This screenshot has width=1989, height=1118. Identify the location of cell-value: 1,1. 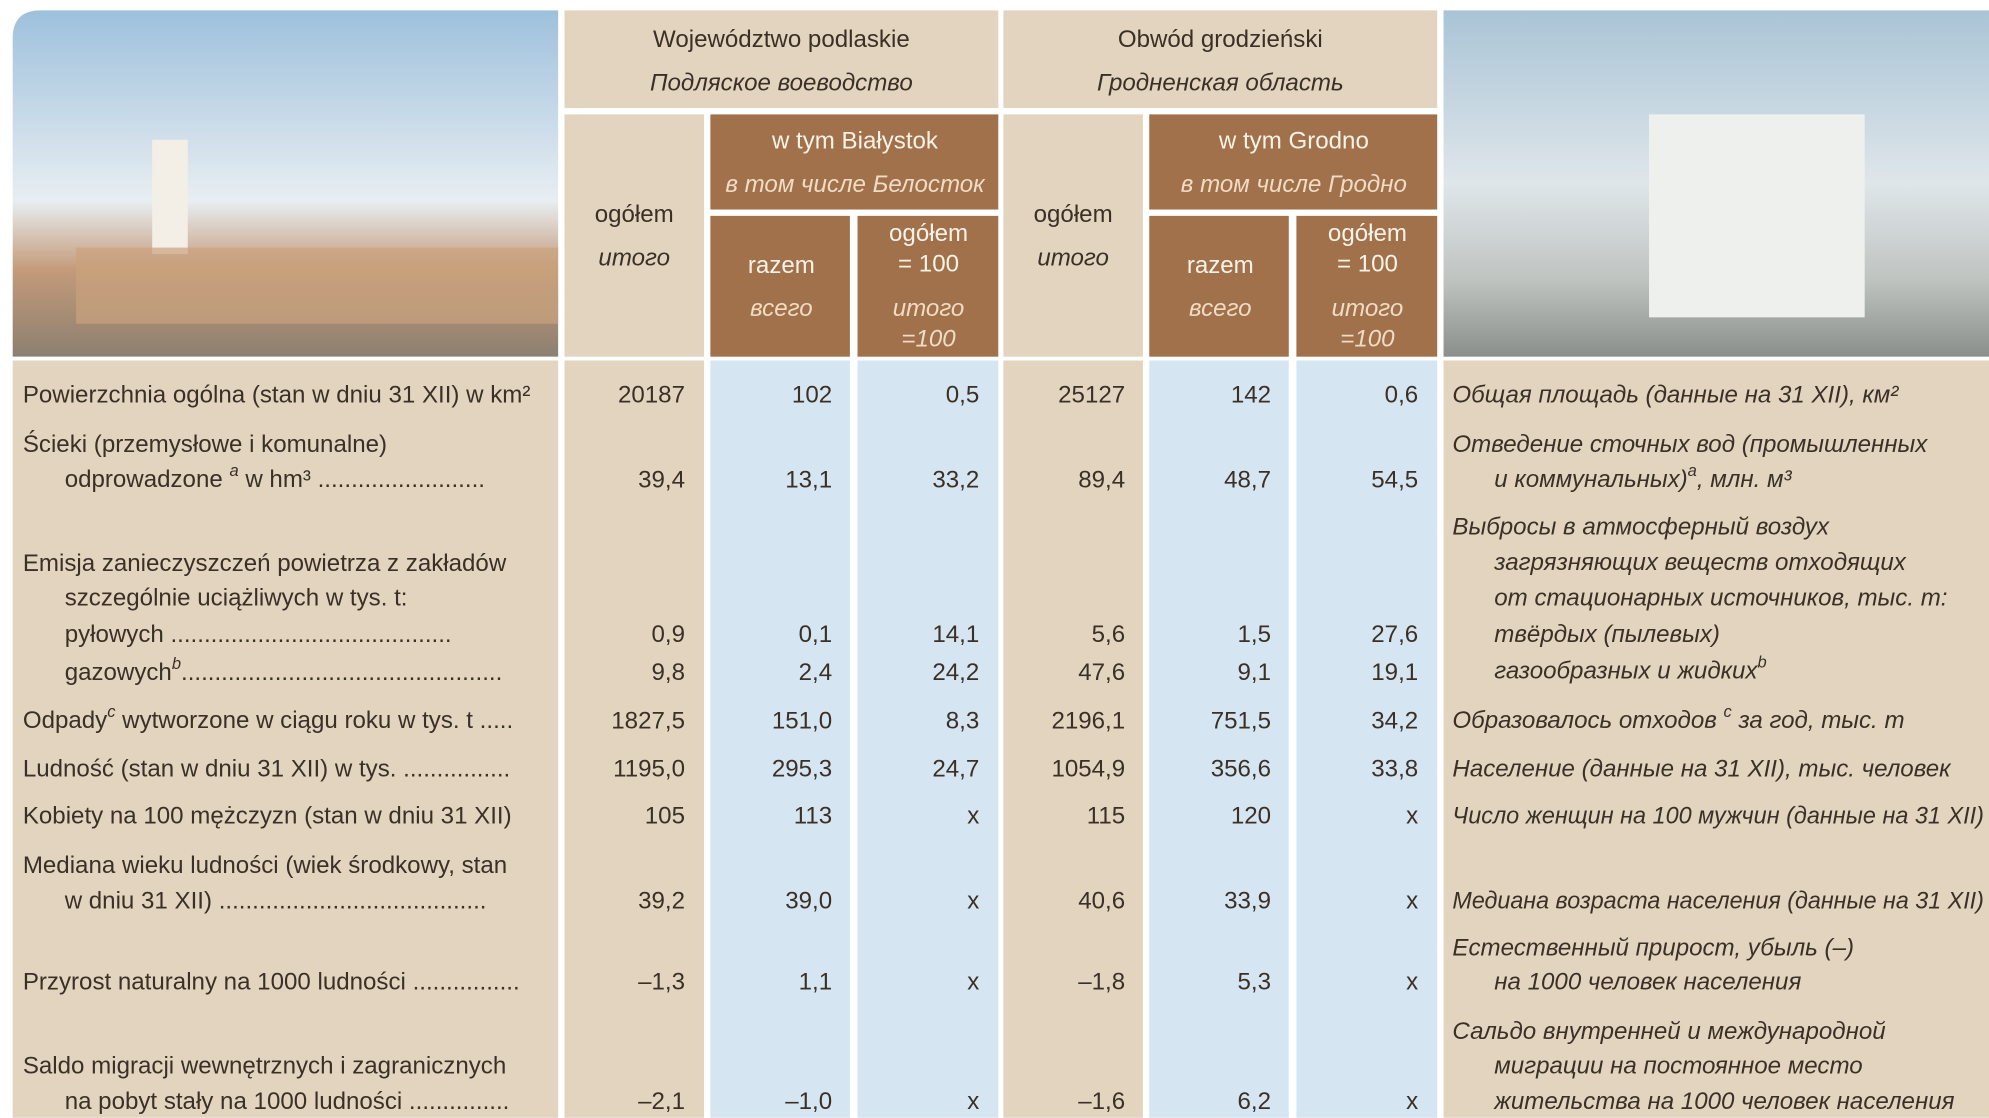
(815, 982).